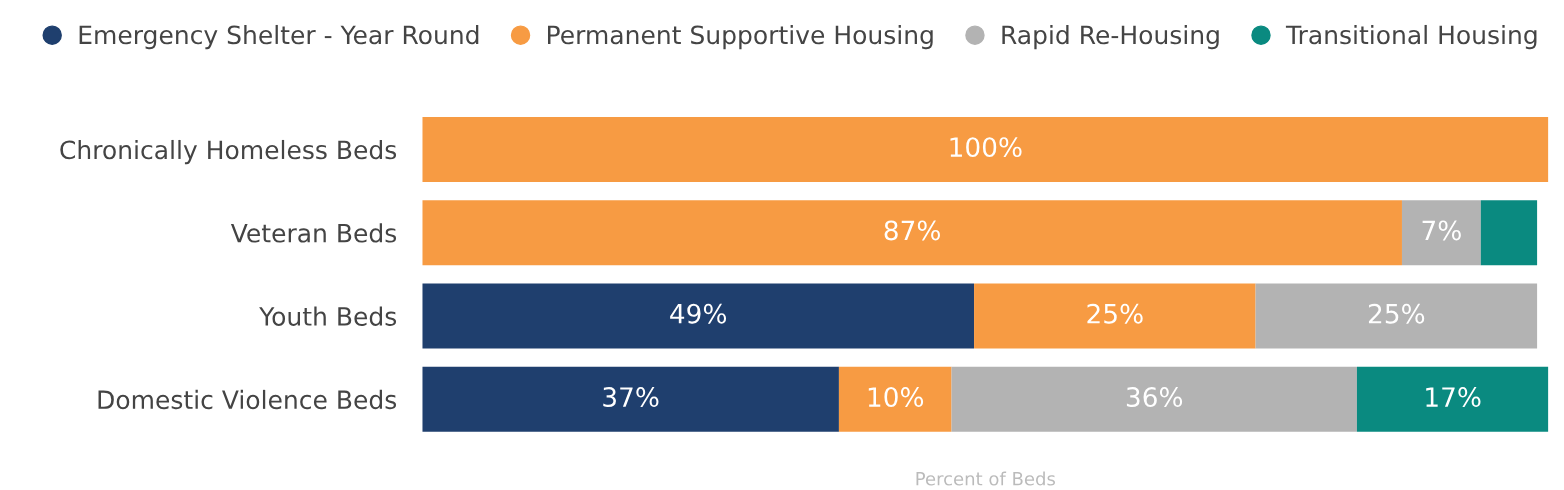  I want to click on y-tick-label: Youth Beds, so click(328, 316).